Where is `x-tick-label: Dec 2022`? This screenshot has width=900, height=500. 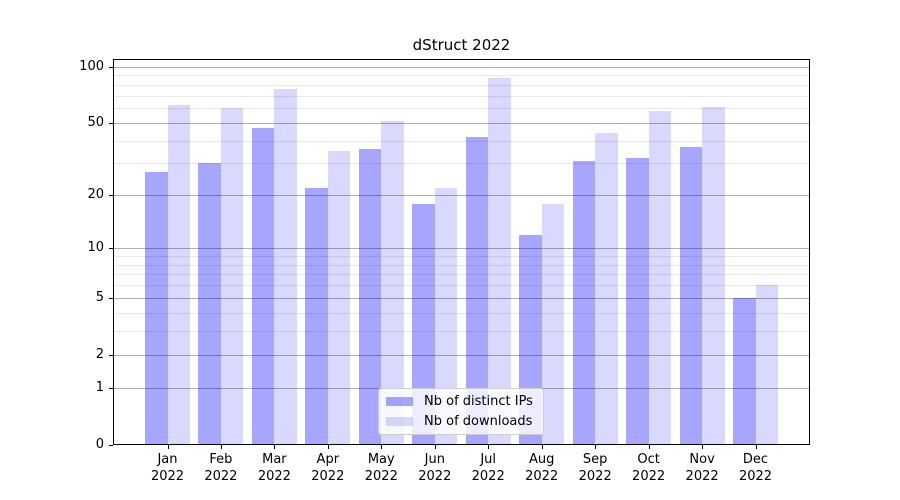
x-tick-label: Dec 2022 is located at coordinates (755, 468).